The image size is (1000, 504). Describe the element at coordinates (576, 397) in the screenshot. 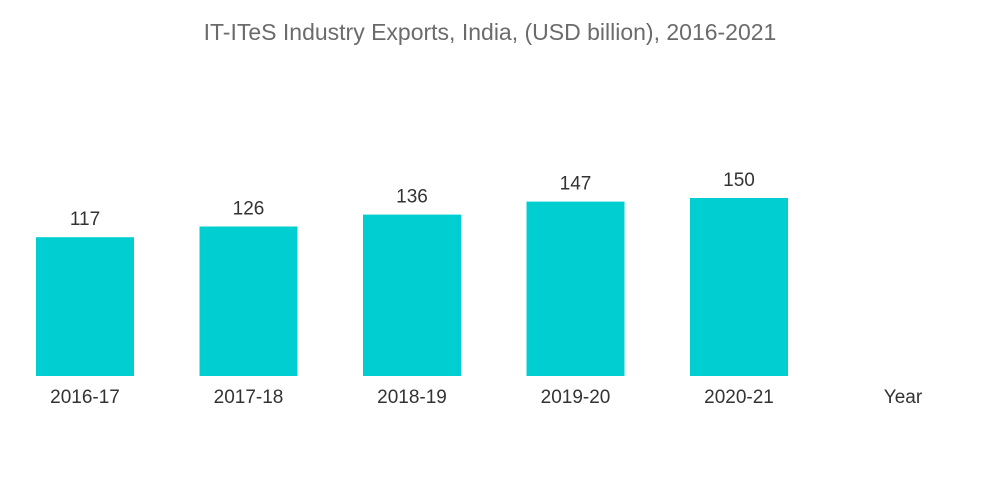

I see `x-tick-label-2019-20: 2019-20` at that location.